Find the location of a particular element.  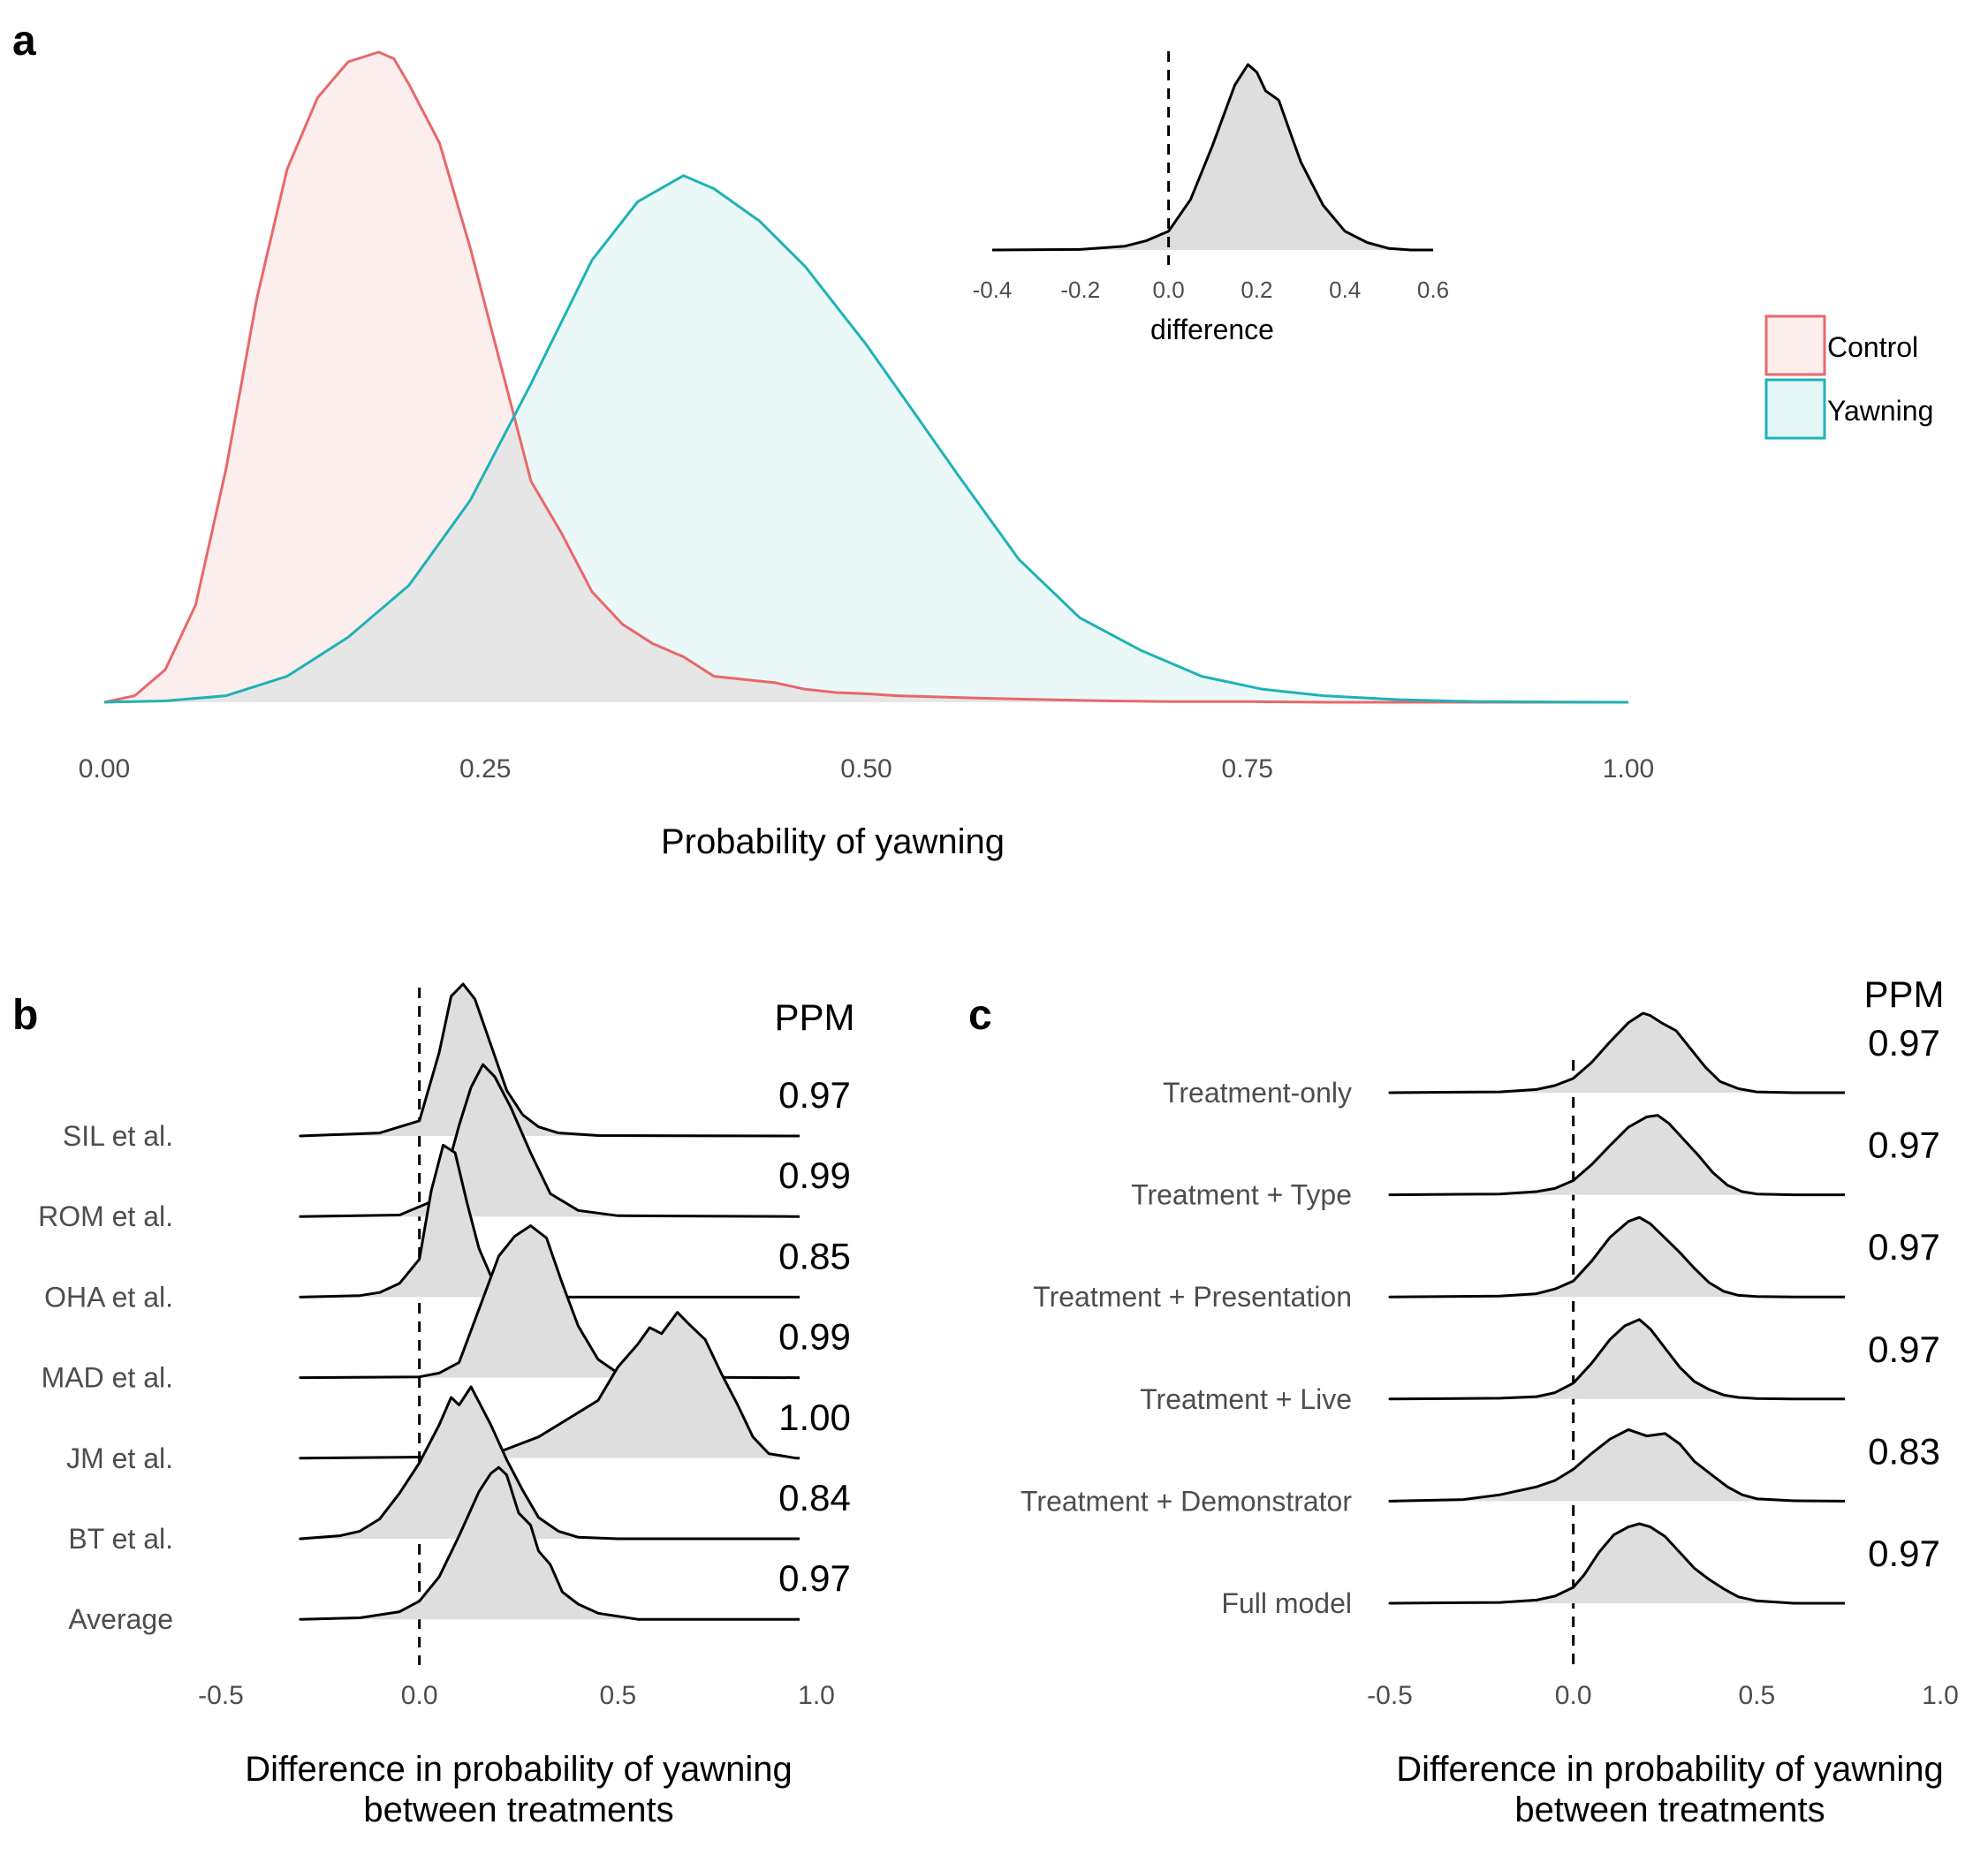

ridge-row: ROM et al. 0.99 is located at coordinates (444, 1147).